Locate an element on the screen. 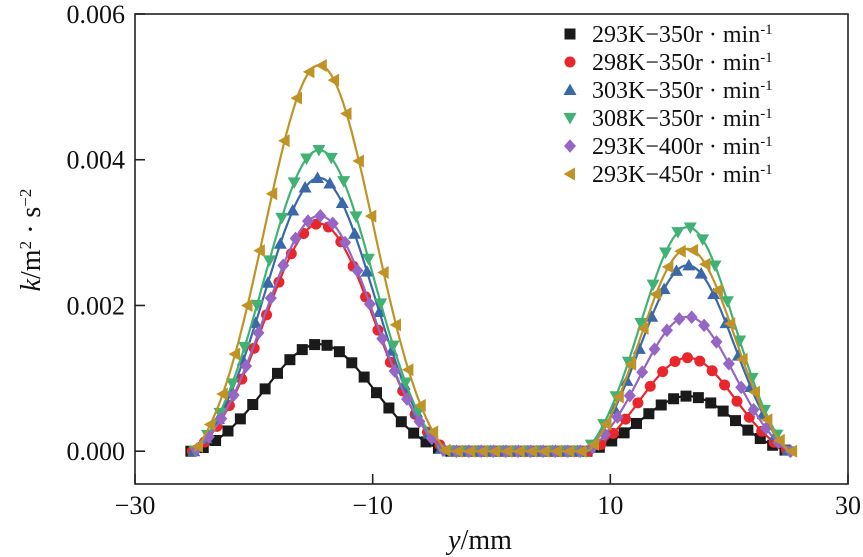 This screenshot has height=557, width=863. x-tick-label: −30 is located at coordinates (135, 505).